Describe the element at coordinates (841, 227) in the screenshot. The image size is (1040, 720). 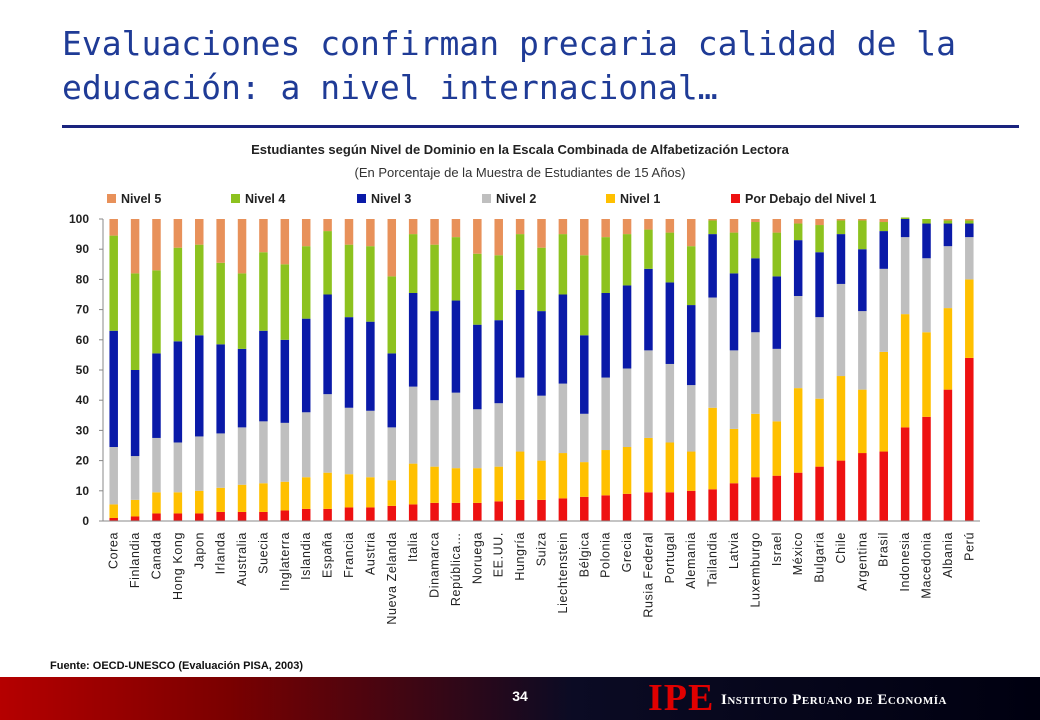
I see `bar-nivel-4-chile` at that location.